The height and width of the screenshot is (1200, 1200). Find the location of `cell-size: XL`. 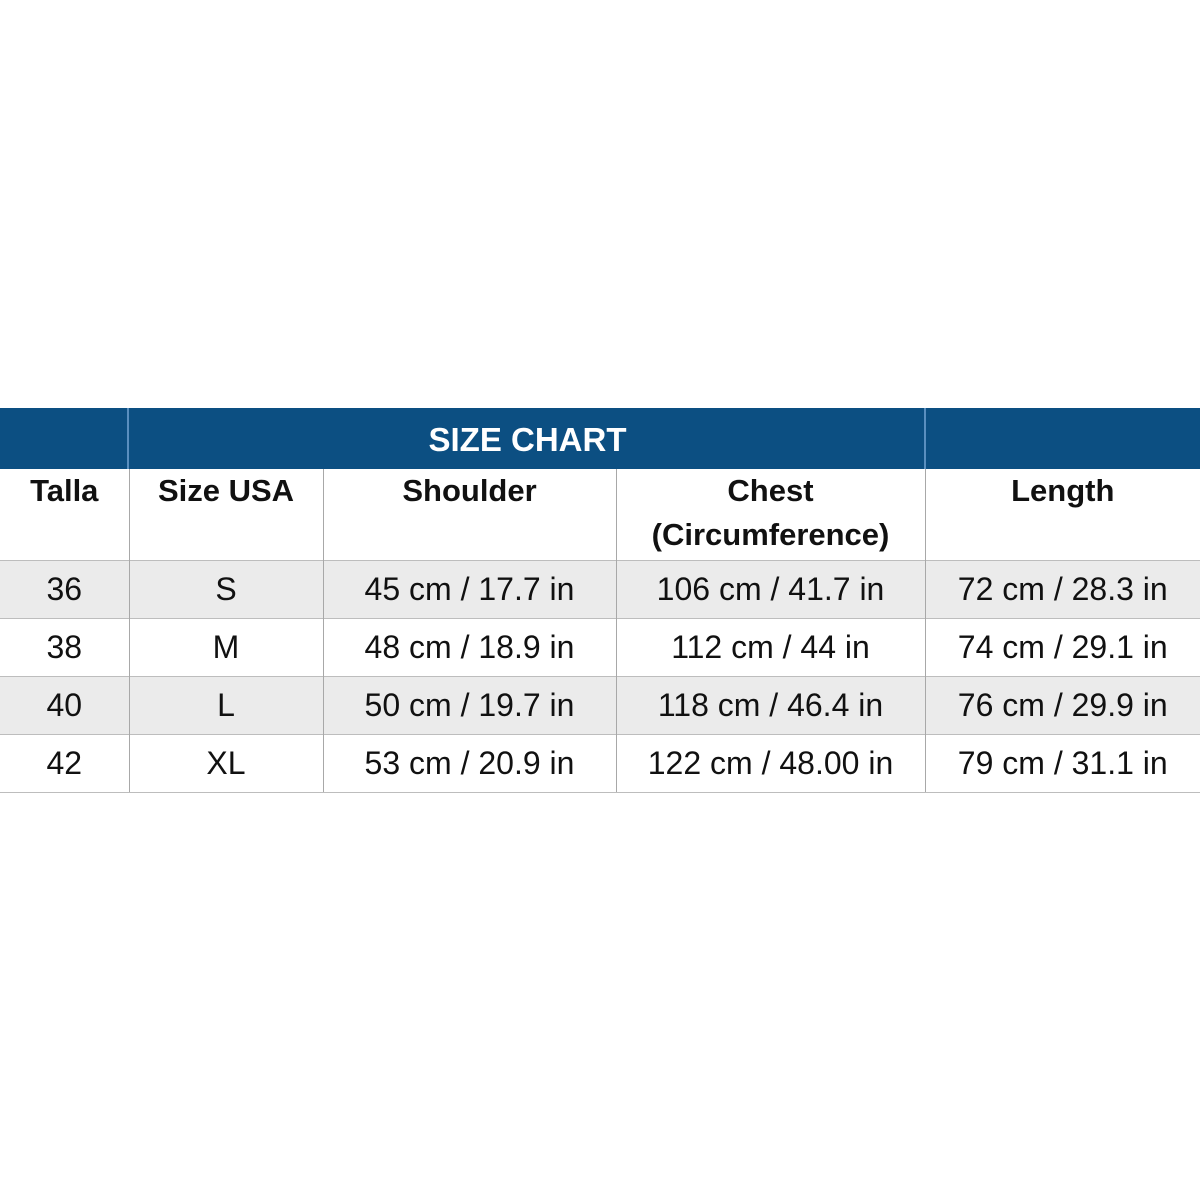

cell-size: XL is located at coordinates (225, 763).